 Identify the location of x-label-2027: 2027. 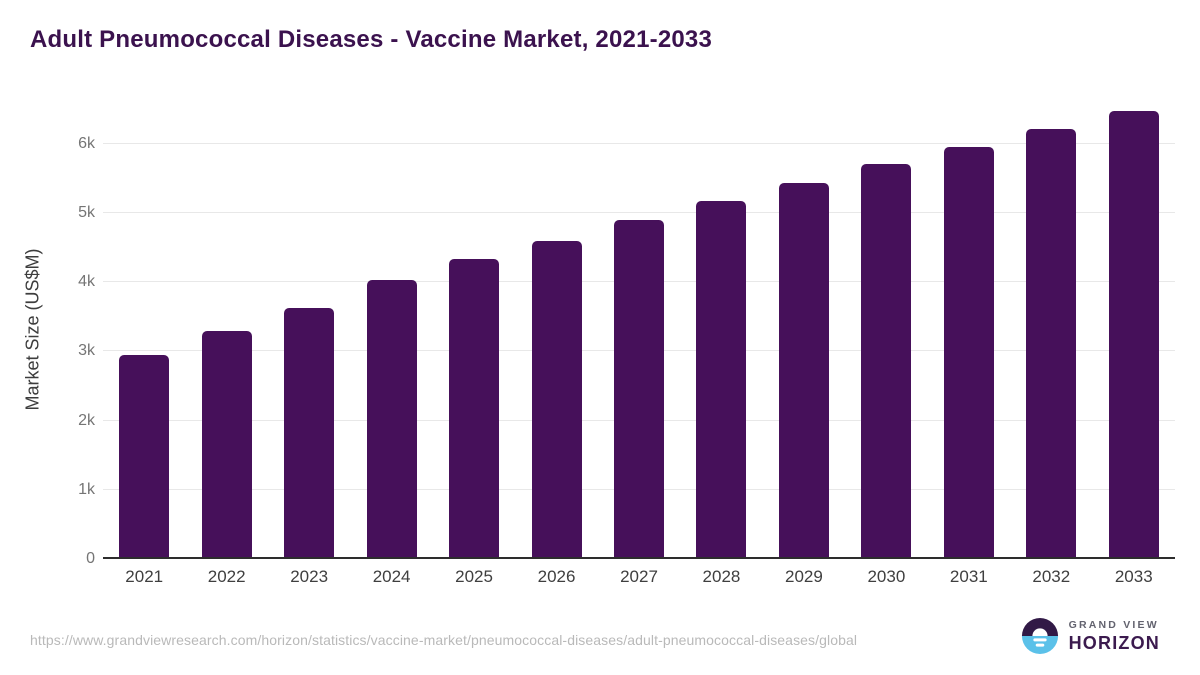
(639, 576).